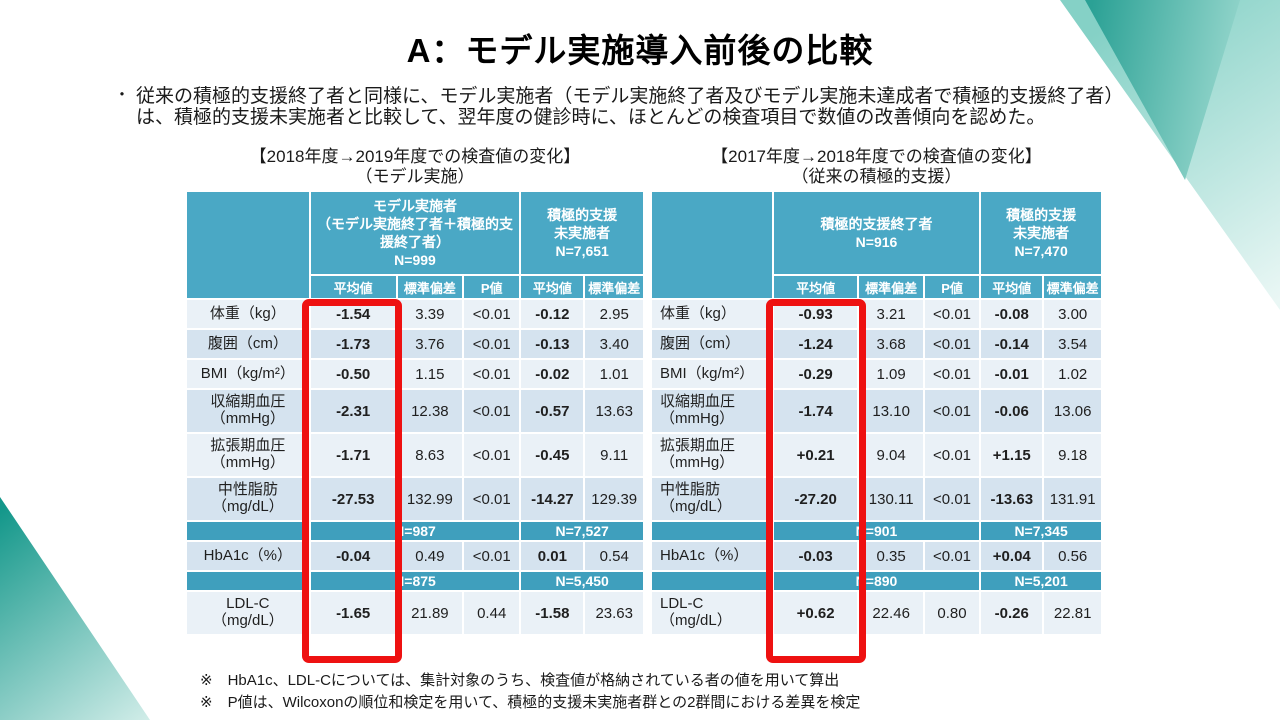 This screenshot has width=1280, height=720. I want to click on mean-value: -1.65, so click(353, 613).